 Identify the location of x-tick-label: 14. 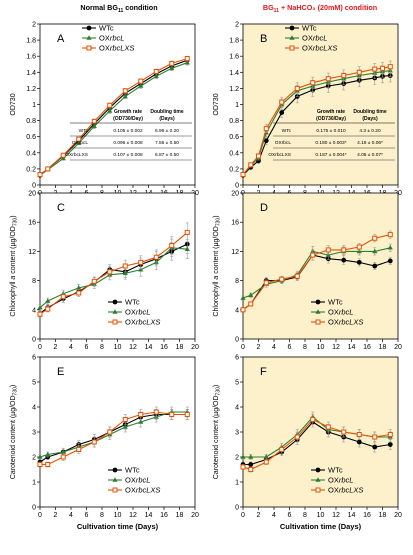
(352, 515).